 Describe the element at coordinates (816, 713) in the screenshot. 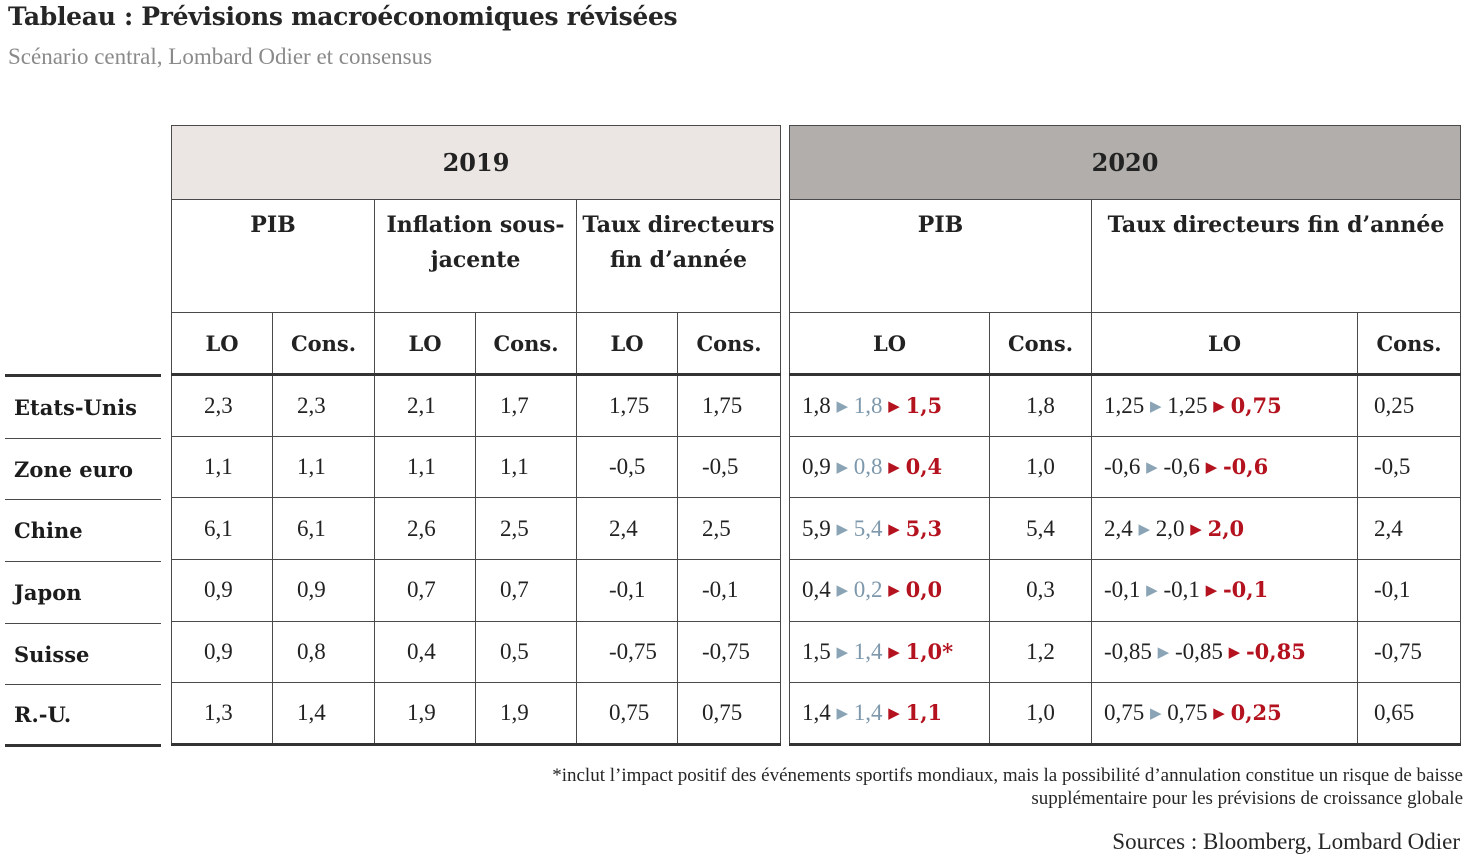

I see `initial-value: 1,4` at that location.